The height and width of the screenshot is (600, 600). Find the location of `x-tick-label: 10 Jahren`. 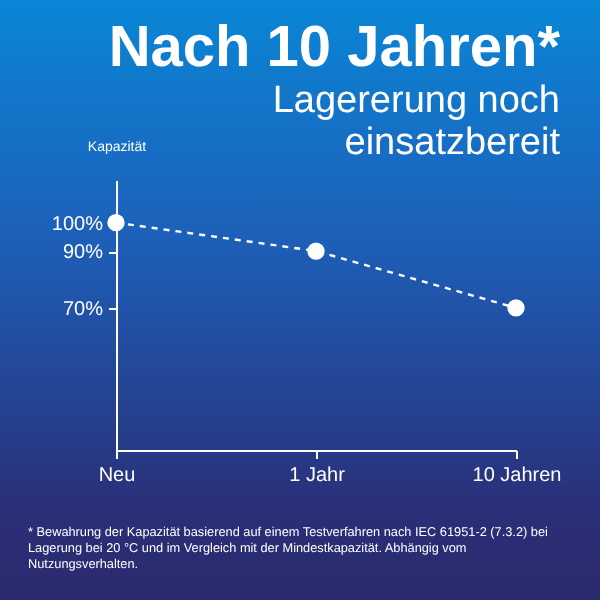

x-tick-label: 10 Jahren is located at coordinates (517, 476).